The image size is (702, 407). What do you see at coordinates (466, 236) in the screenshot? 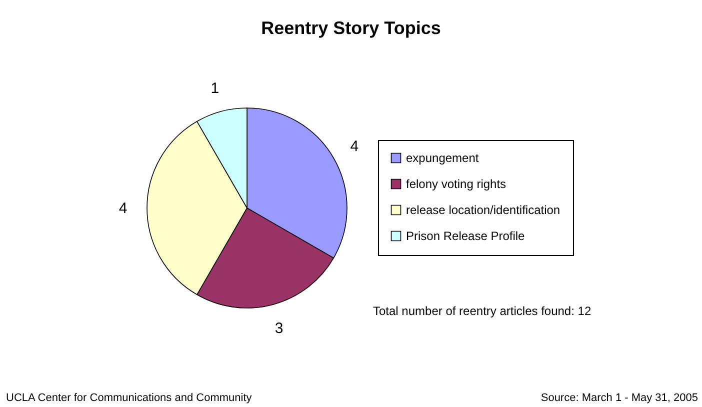
I see `legend-label: Prison Release Profile` at bounding box center [466, 236].